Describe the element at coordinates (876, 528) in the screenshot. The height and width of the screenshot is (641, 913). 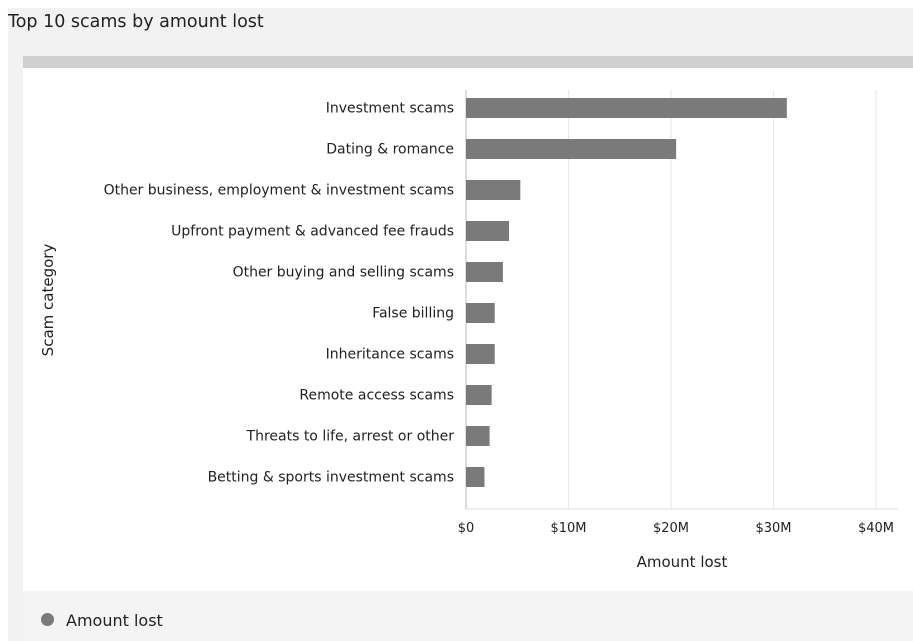
I see `x-tick-label: $40M` at that location.